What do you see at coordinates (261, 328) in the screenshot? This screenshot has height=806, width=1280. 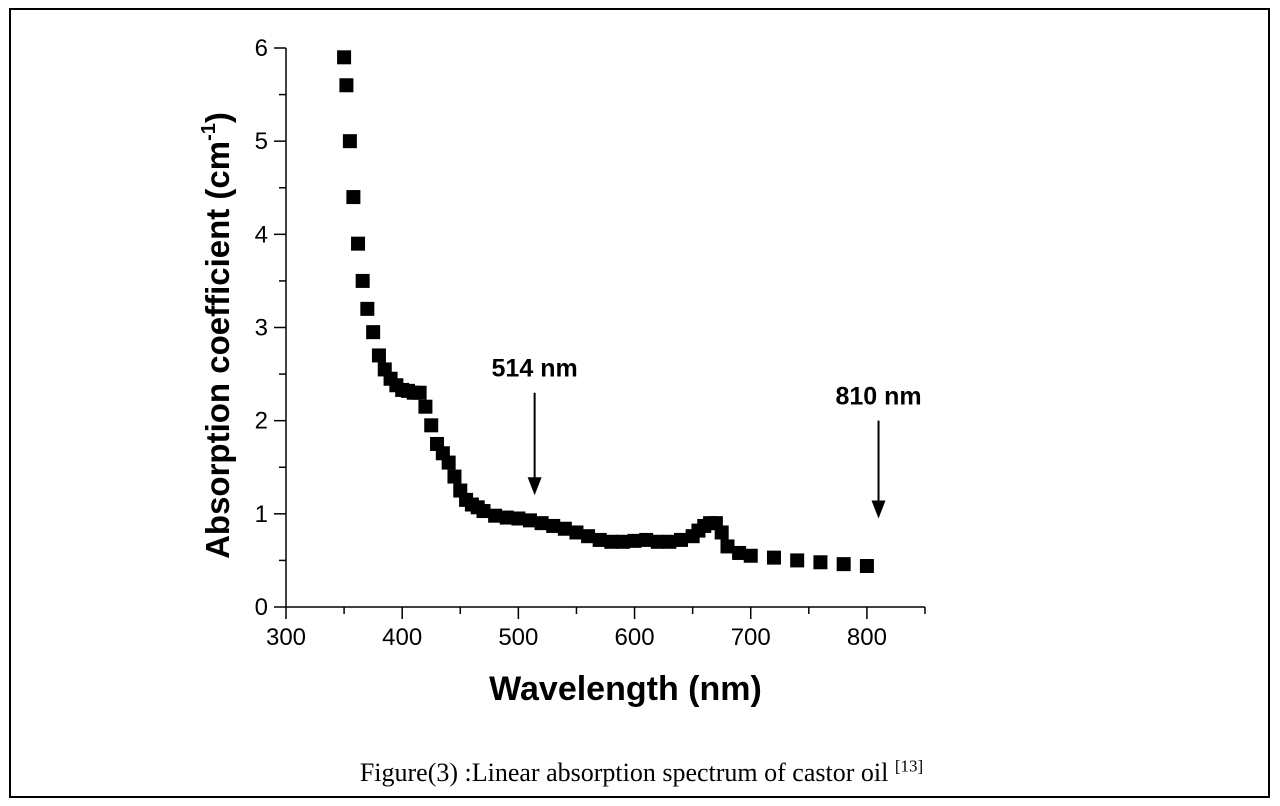 I see `y-tick-label: 3` at bounding box center [261, 328].